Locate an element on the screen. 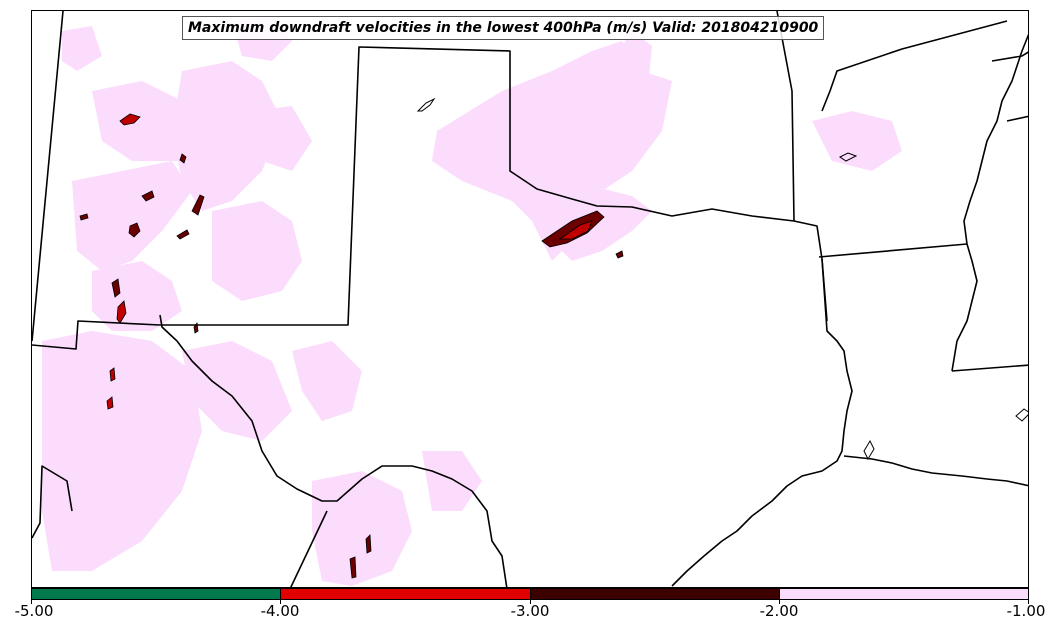 This screenshot has height=633, width=1060. colorbar-tick-label: -2.00 is located at coordinates (779, 611).